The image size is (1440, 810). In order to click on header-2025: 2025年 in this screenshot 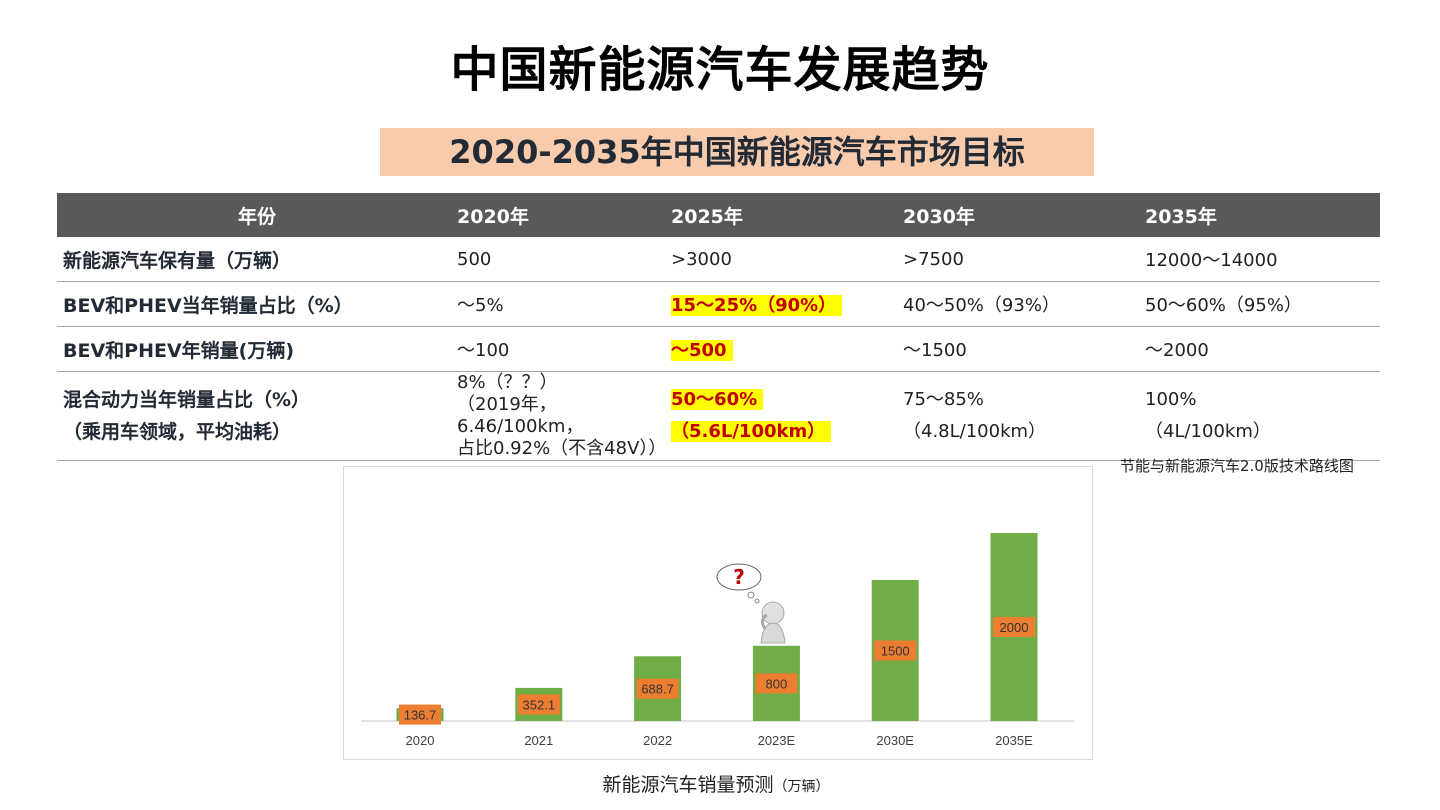, I will do `click(781, 215)`.